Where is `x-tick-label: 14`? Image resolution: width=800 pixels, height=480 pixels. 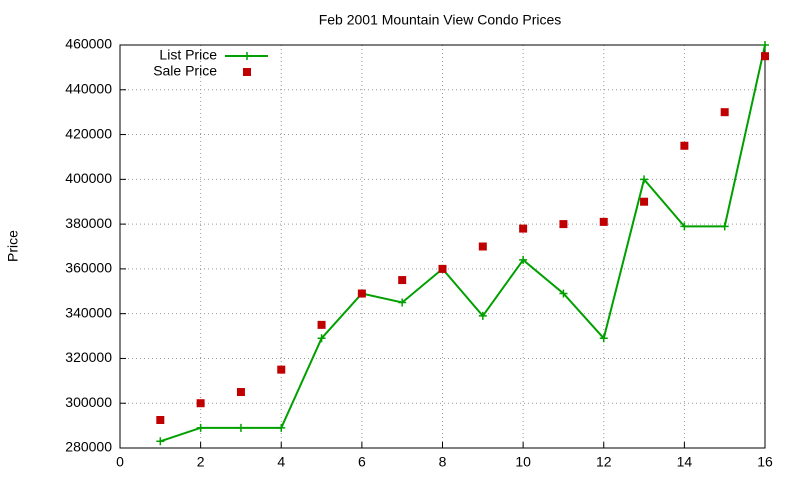 x-tick-label: 14 is located at coordinates (685, 462).